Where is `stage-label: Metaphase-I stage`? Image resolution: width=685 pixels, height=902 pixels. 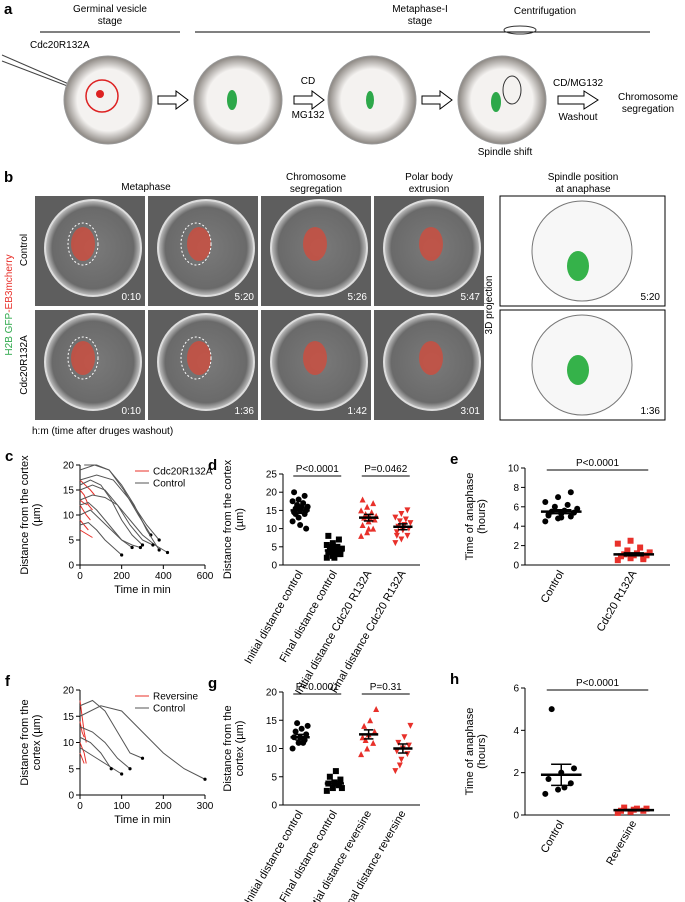
stage-label: Metaphase-I stage is located at coordinates (420, 15).